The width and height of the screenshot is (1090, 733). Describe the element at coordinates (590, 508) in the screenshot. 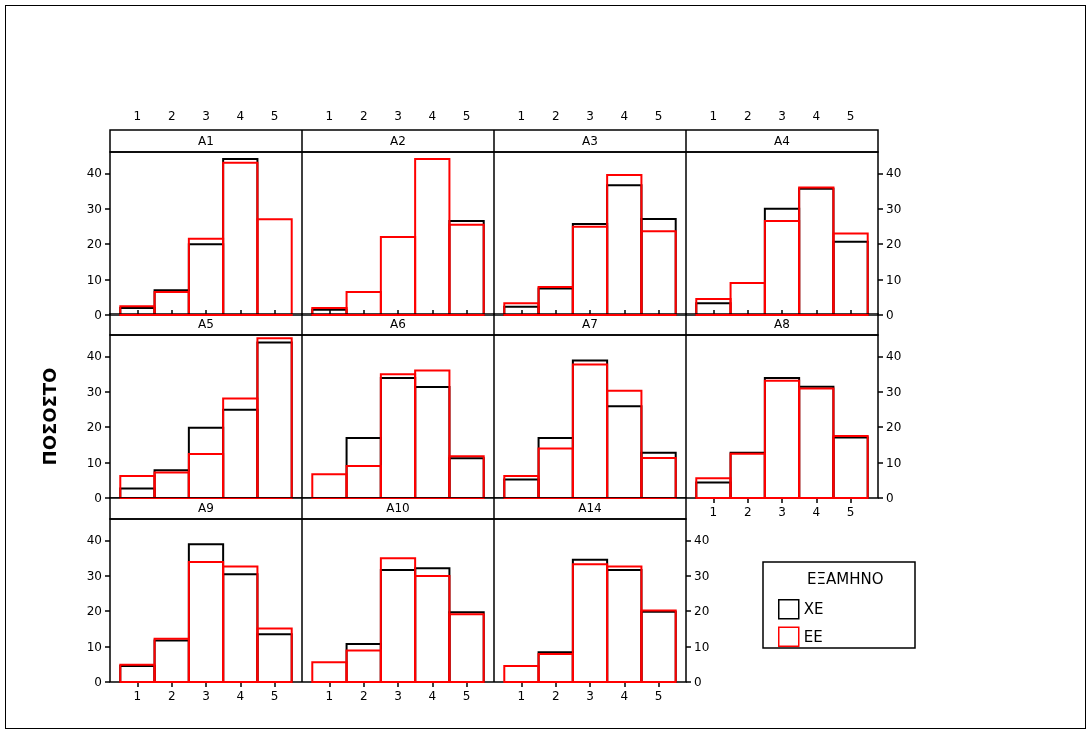

I see `chart-title: A14` at that location.